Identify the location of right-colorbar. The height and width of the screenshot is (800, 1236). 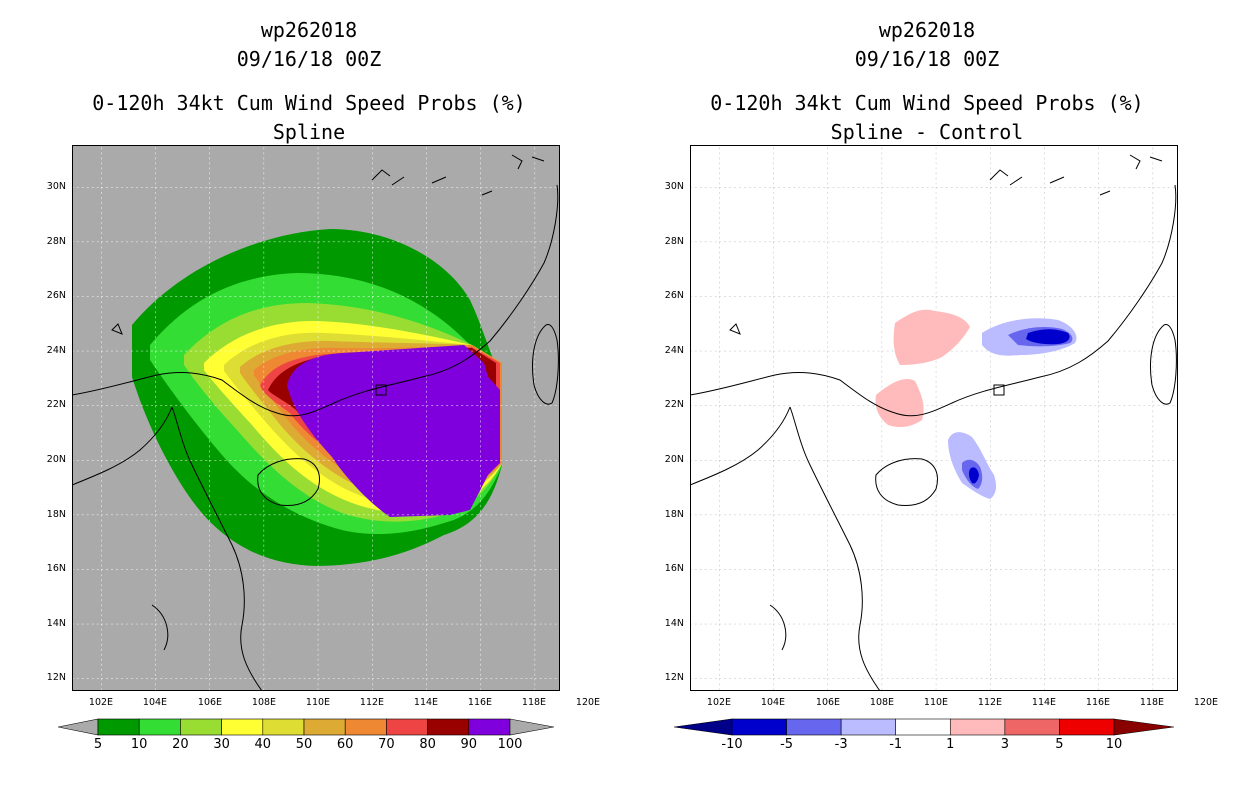
(924, 727).